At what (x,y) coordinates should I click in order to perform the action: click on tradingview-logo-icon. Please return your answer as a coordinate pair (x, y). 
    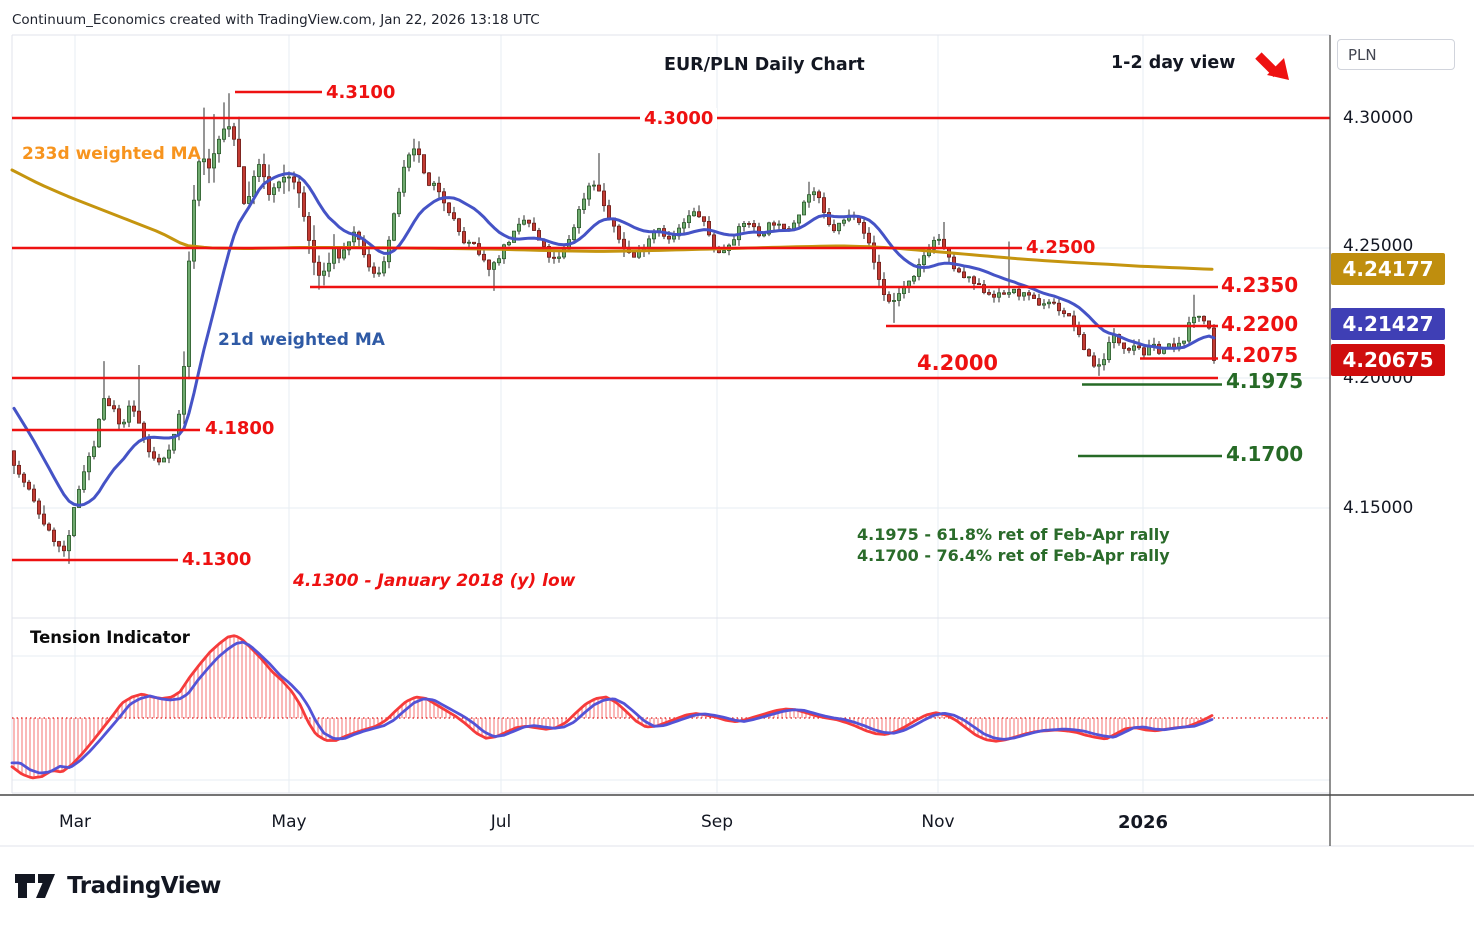
    Looking at the image, I should click on (35, 886).